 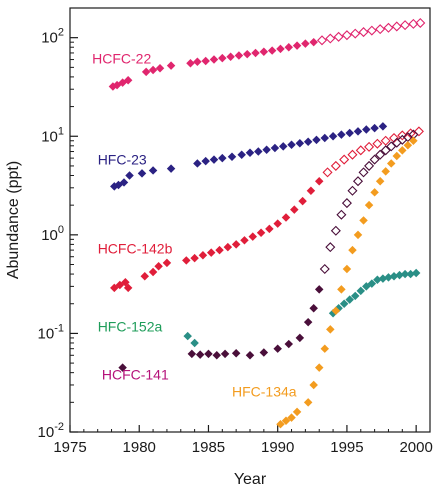 I want to click on x-tick-label: 1995, so click(x=346, y=447).